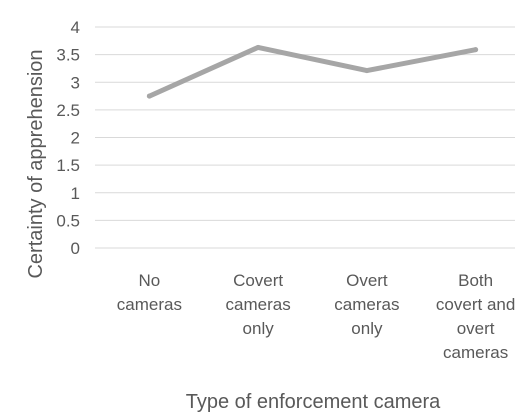  I want to click on x-category-label-line: Both, so click(475, 280).